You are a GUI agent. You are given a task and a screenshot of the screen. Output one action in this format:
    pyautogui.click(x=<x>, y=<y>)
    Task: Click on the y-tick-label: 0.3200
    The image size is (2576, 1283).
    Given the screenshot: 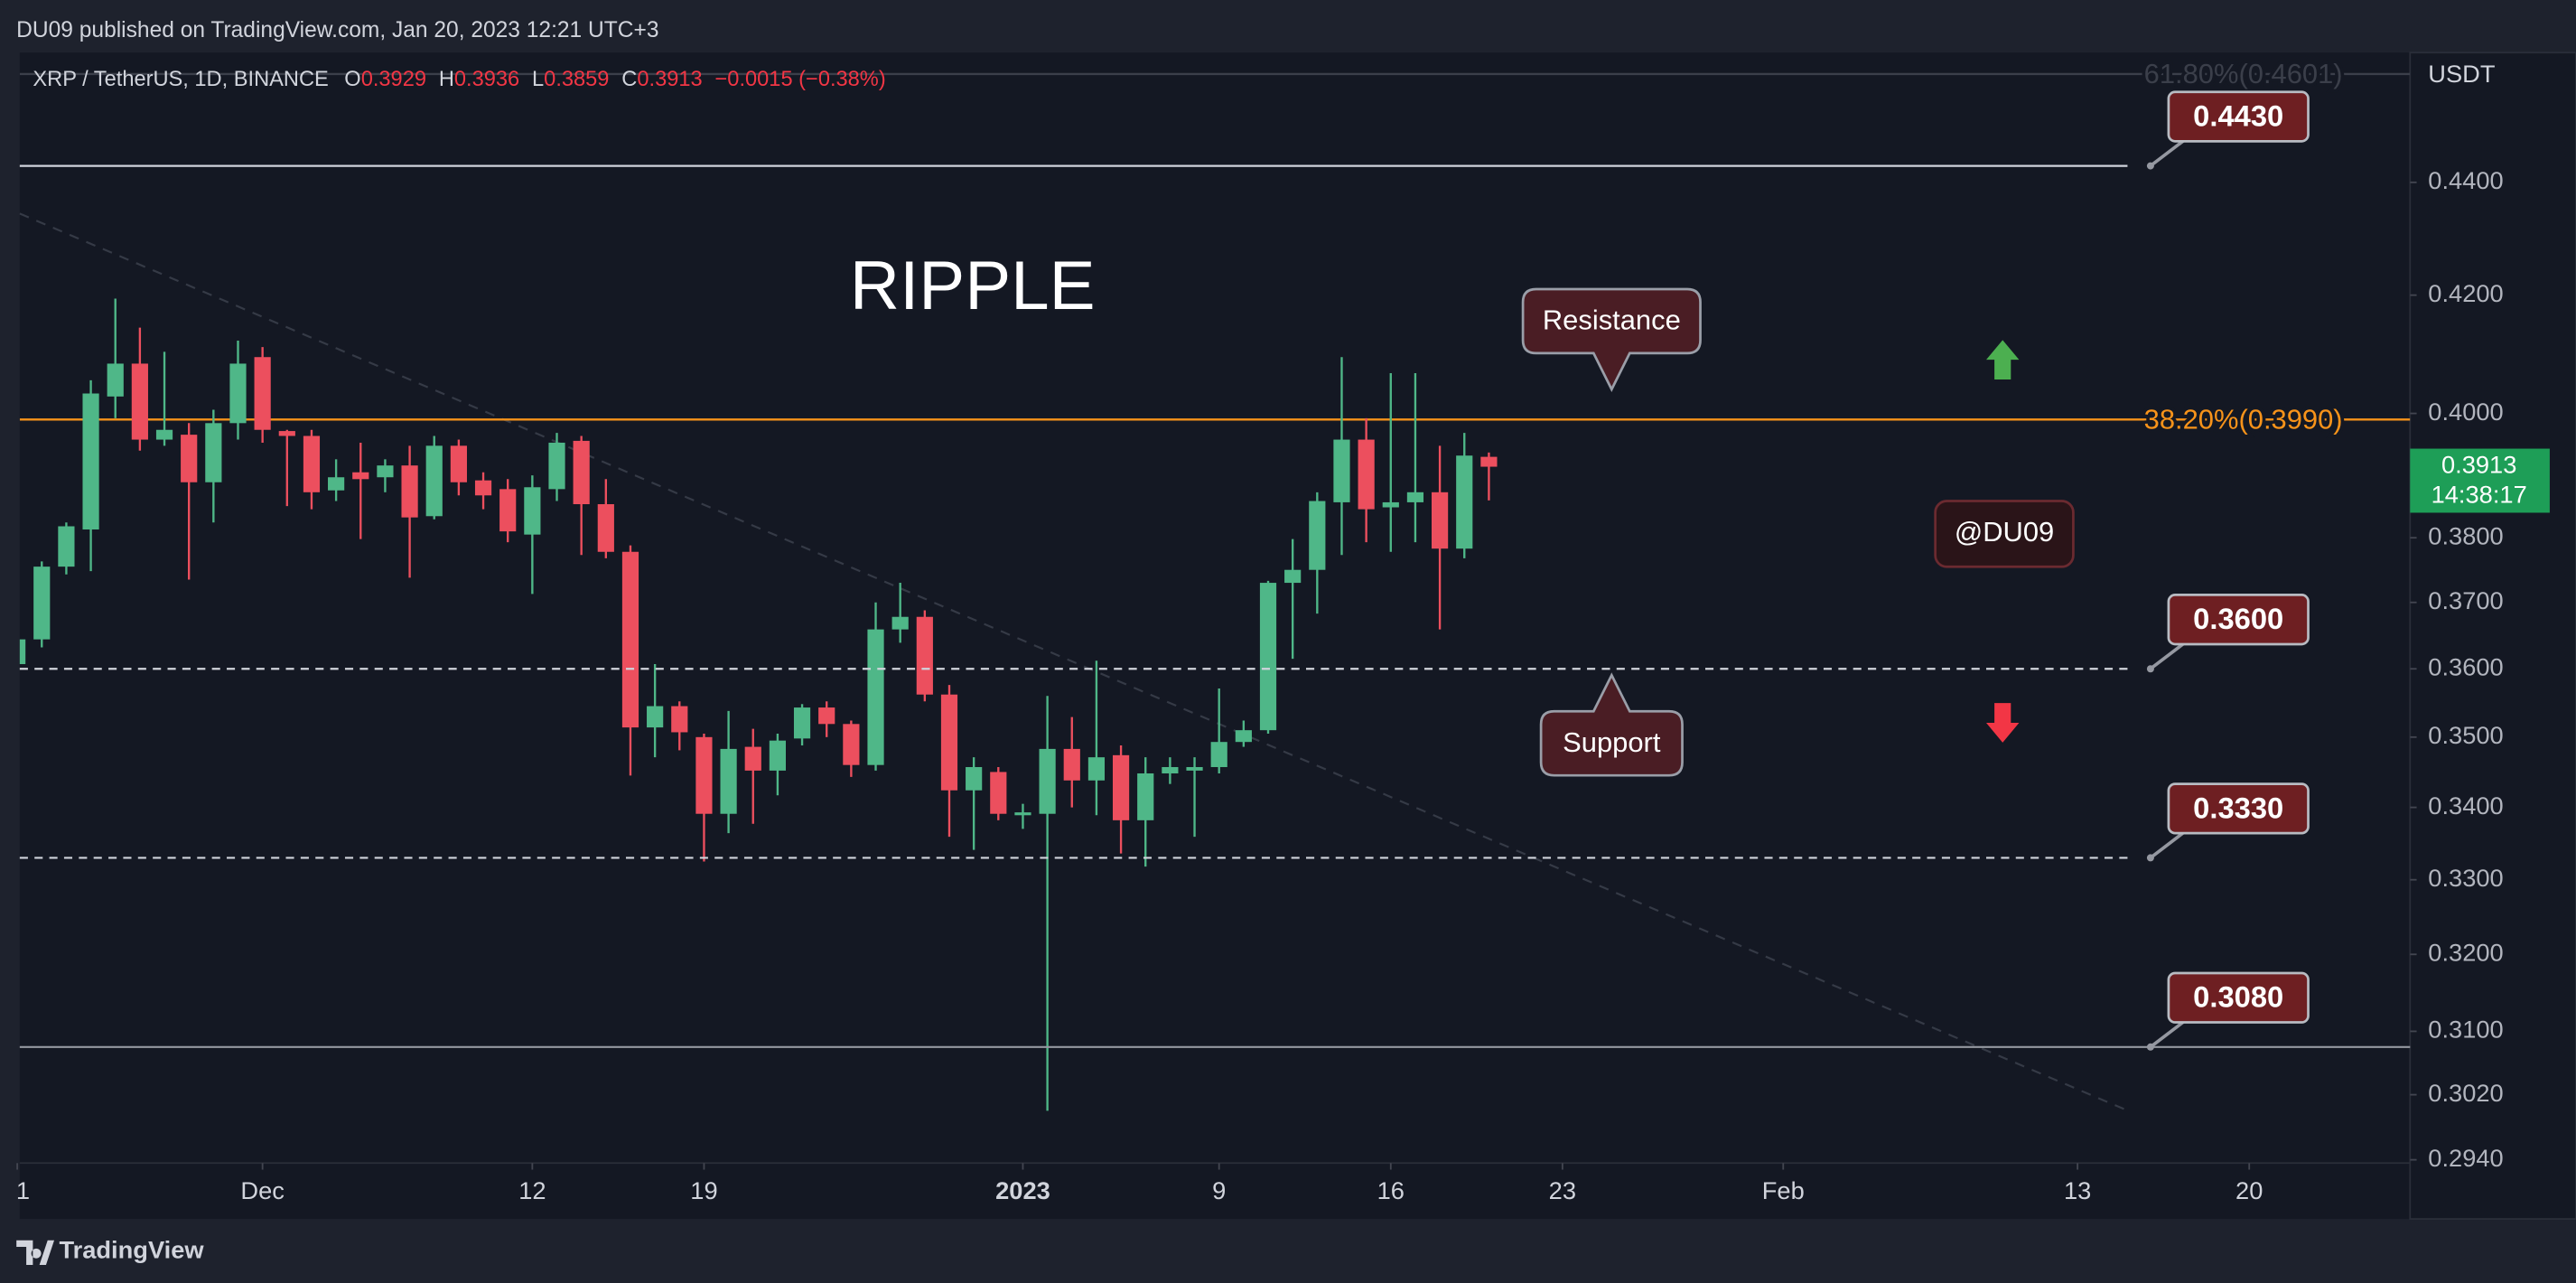 What is the action you would take?
    pyautogui.click(x=2465, y=952)
    